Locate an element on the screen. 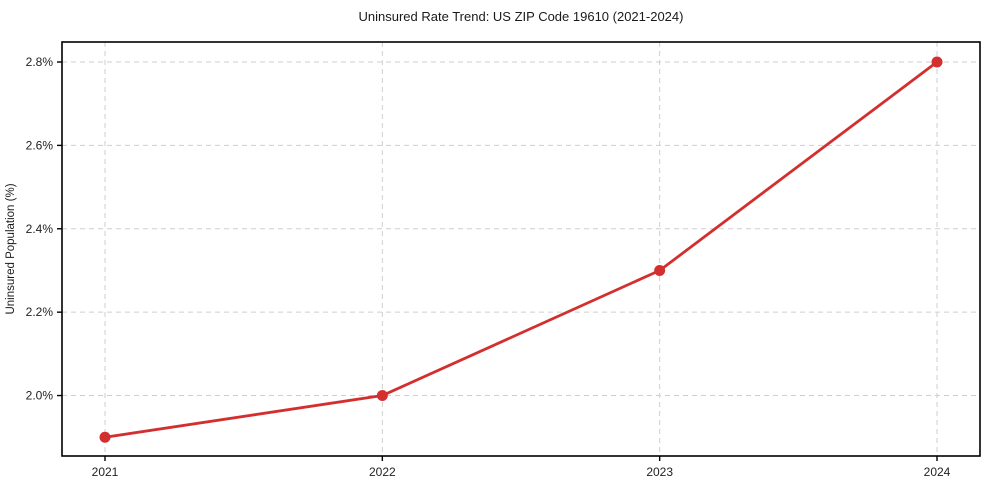  y-tick-label: 2.6% is located at coordinates (40, 145).